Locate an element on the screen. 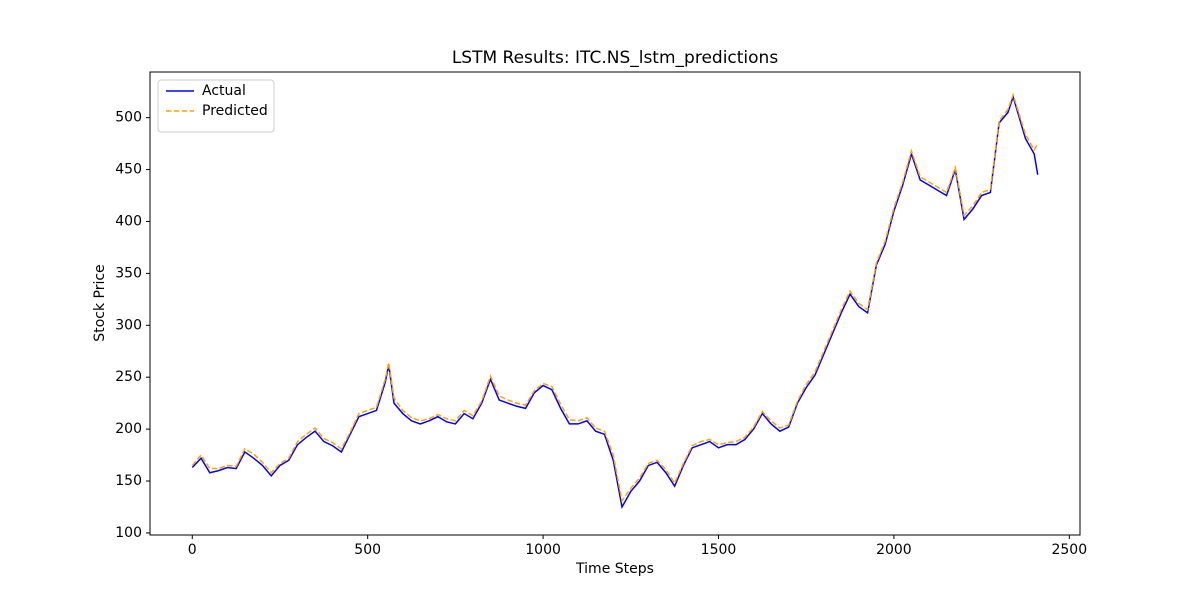  y-tick-label: 350 is located at coordinates (128, 273).